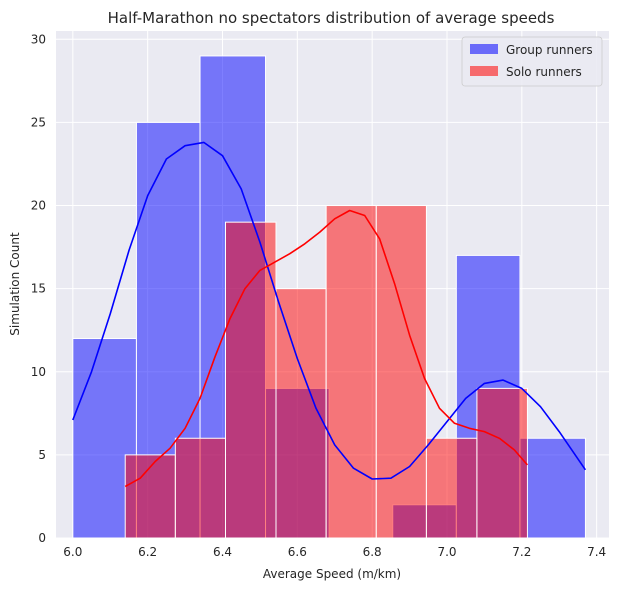 The image size is (619, 590). Describe the element at coordinates (372, 552) in the screenshot. I see `x-tick-label: 6.8` at that location.